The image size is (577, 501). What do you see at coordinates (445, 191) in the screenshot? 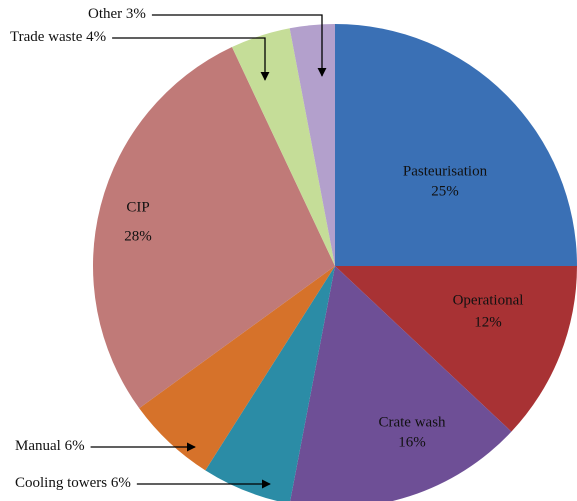
I see `slice-value-label: 25%` at bounding box center [445, 191].